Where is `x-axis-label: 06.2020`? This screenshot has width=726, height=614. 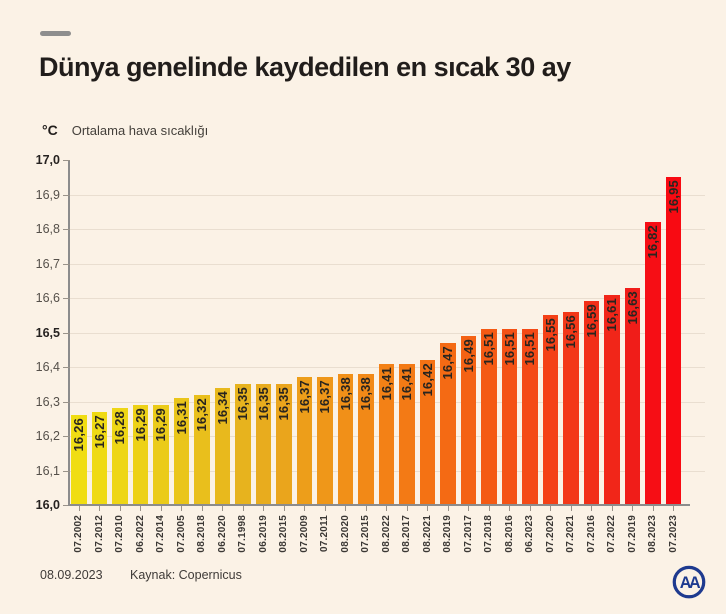 x-axis-label: 06.2020 is located at coordinates (222, 534).